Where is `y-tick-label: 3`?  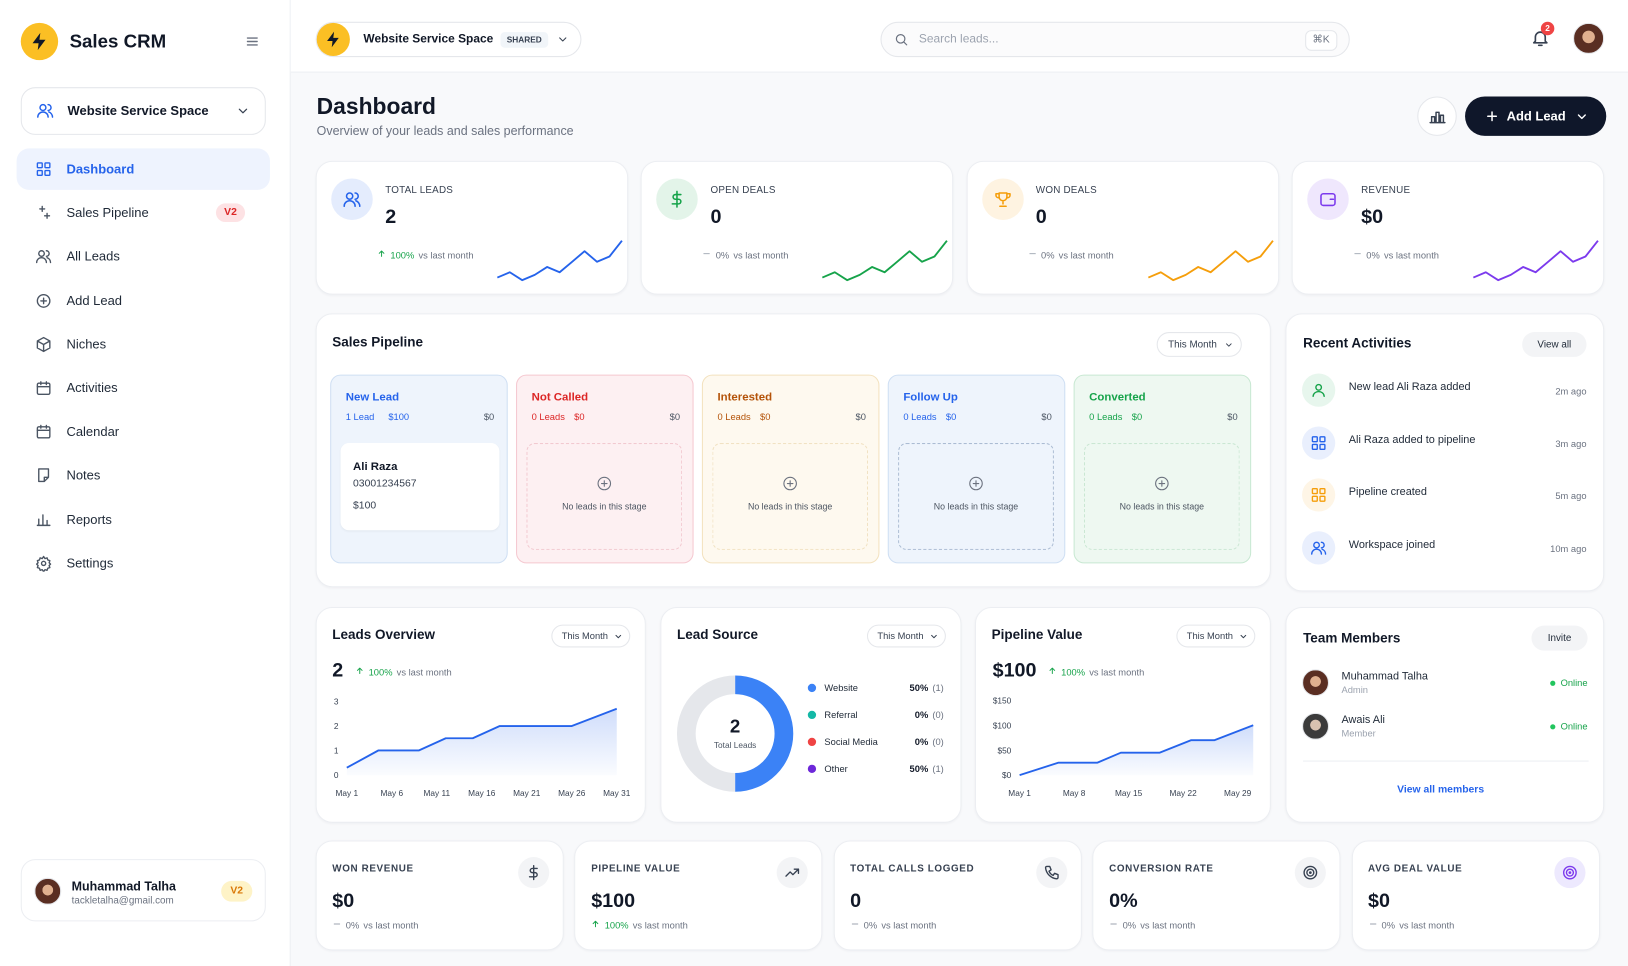
y-tick-label: 3 is located at coordinates (336, 702).